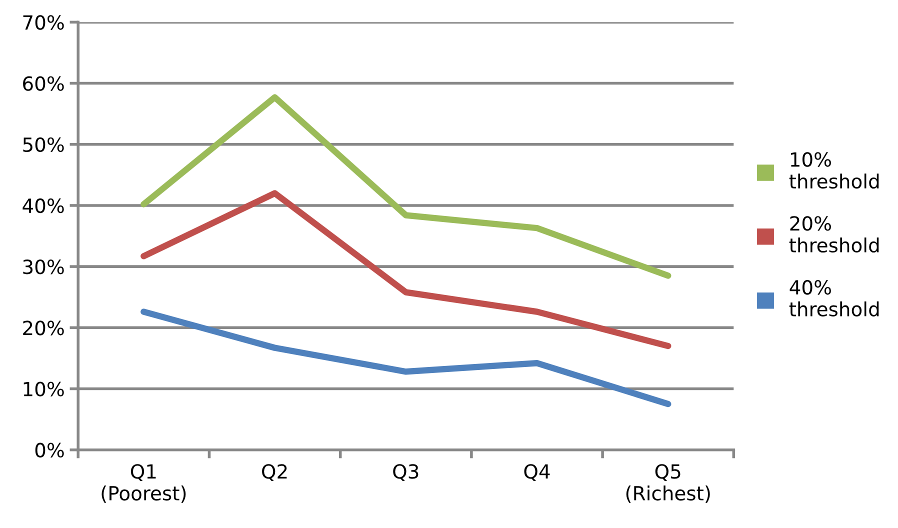 This screenshot has width=898, height=528. Describe the element at coordinates (537, 473) in the screenshot. I see `x-tick-label: Q4` at that location.